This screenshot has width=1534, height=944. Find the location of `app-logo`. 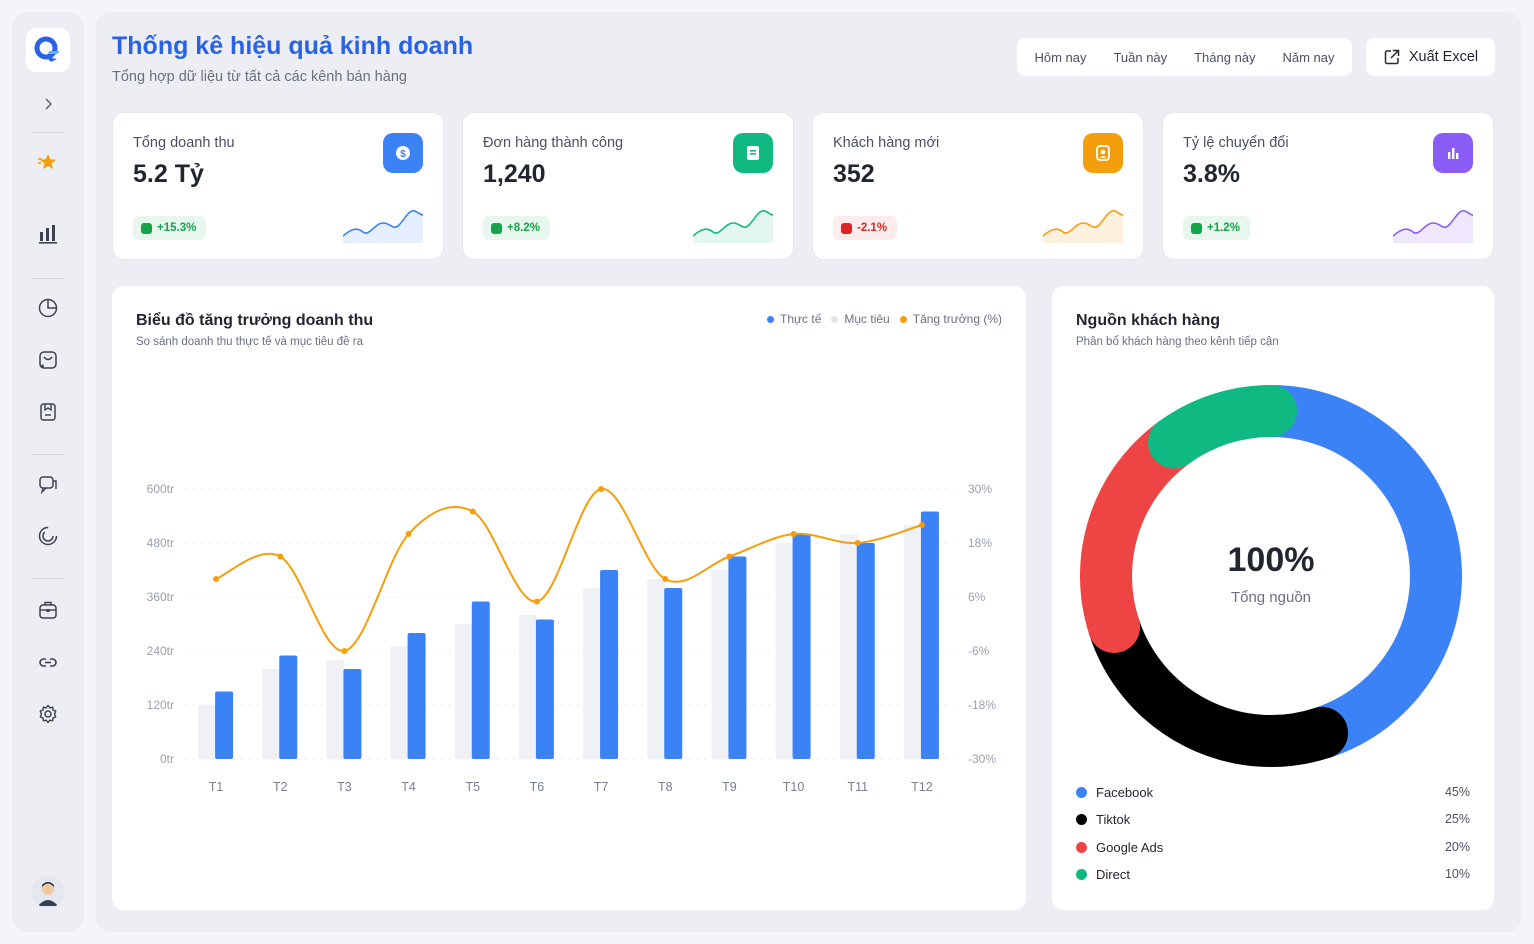

app-logo is located at coordinates (48, 50).